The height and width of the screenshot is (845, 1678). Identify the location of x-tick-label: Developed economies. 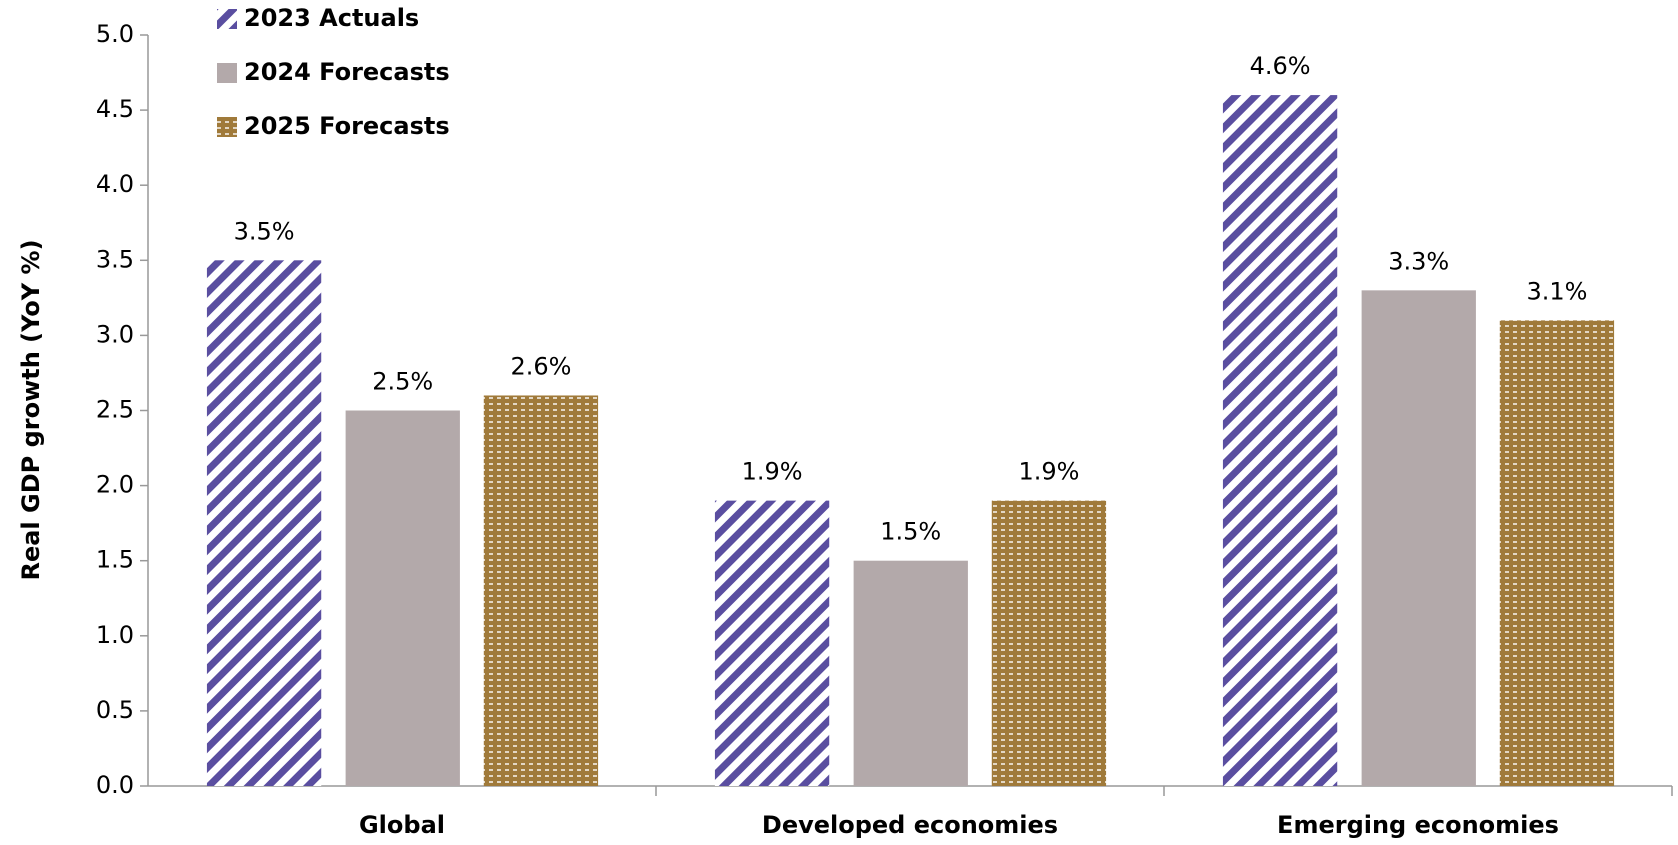
(910, 825).